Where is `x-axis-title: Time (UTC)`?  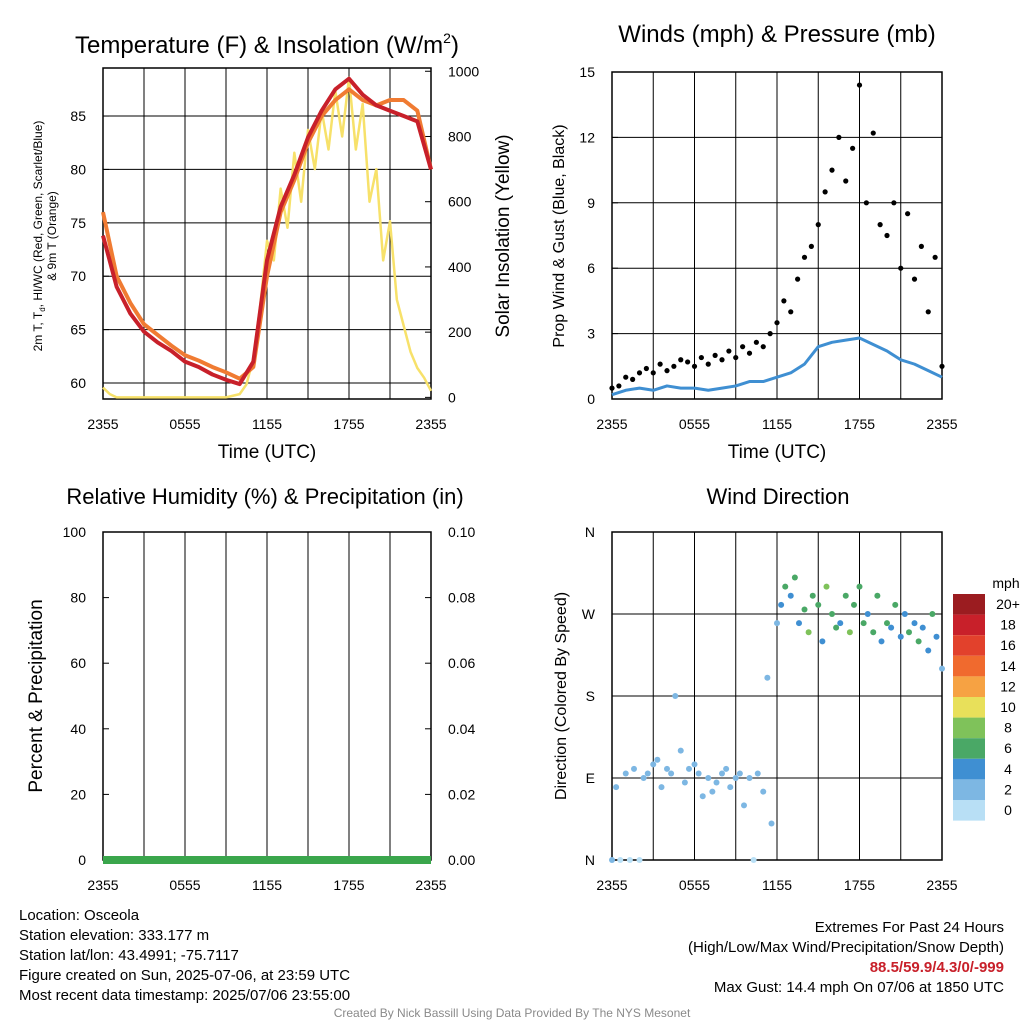
x-axis-title: Time (UTC) is located at coordinates (267, 452).